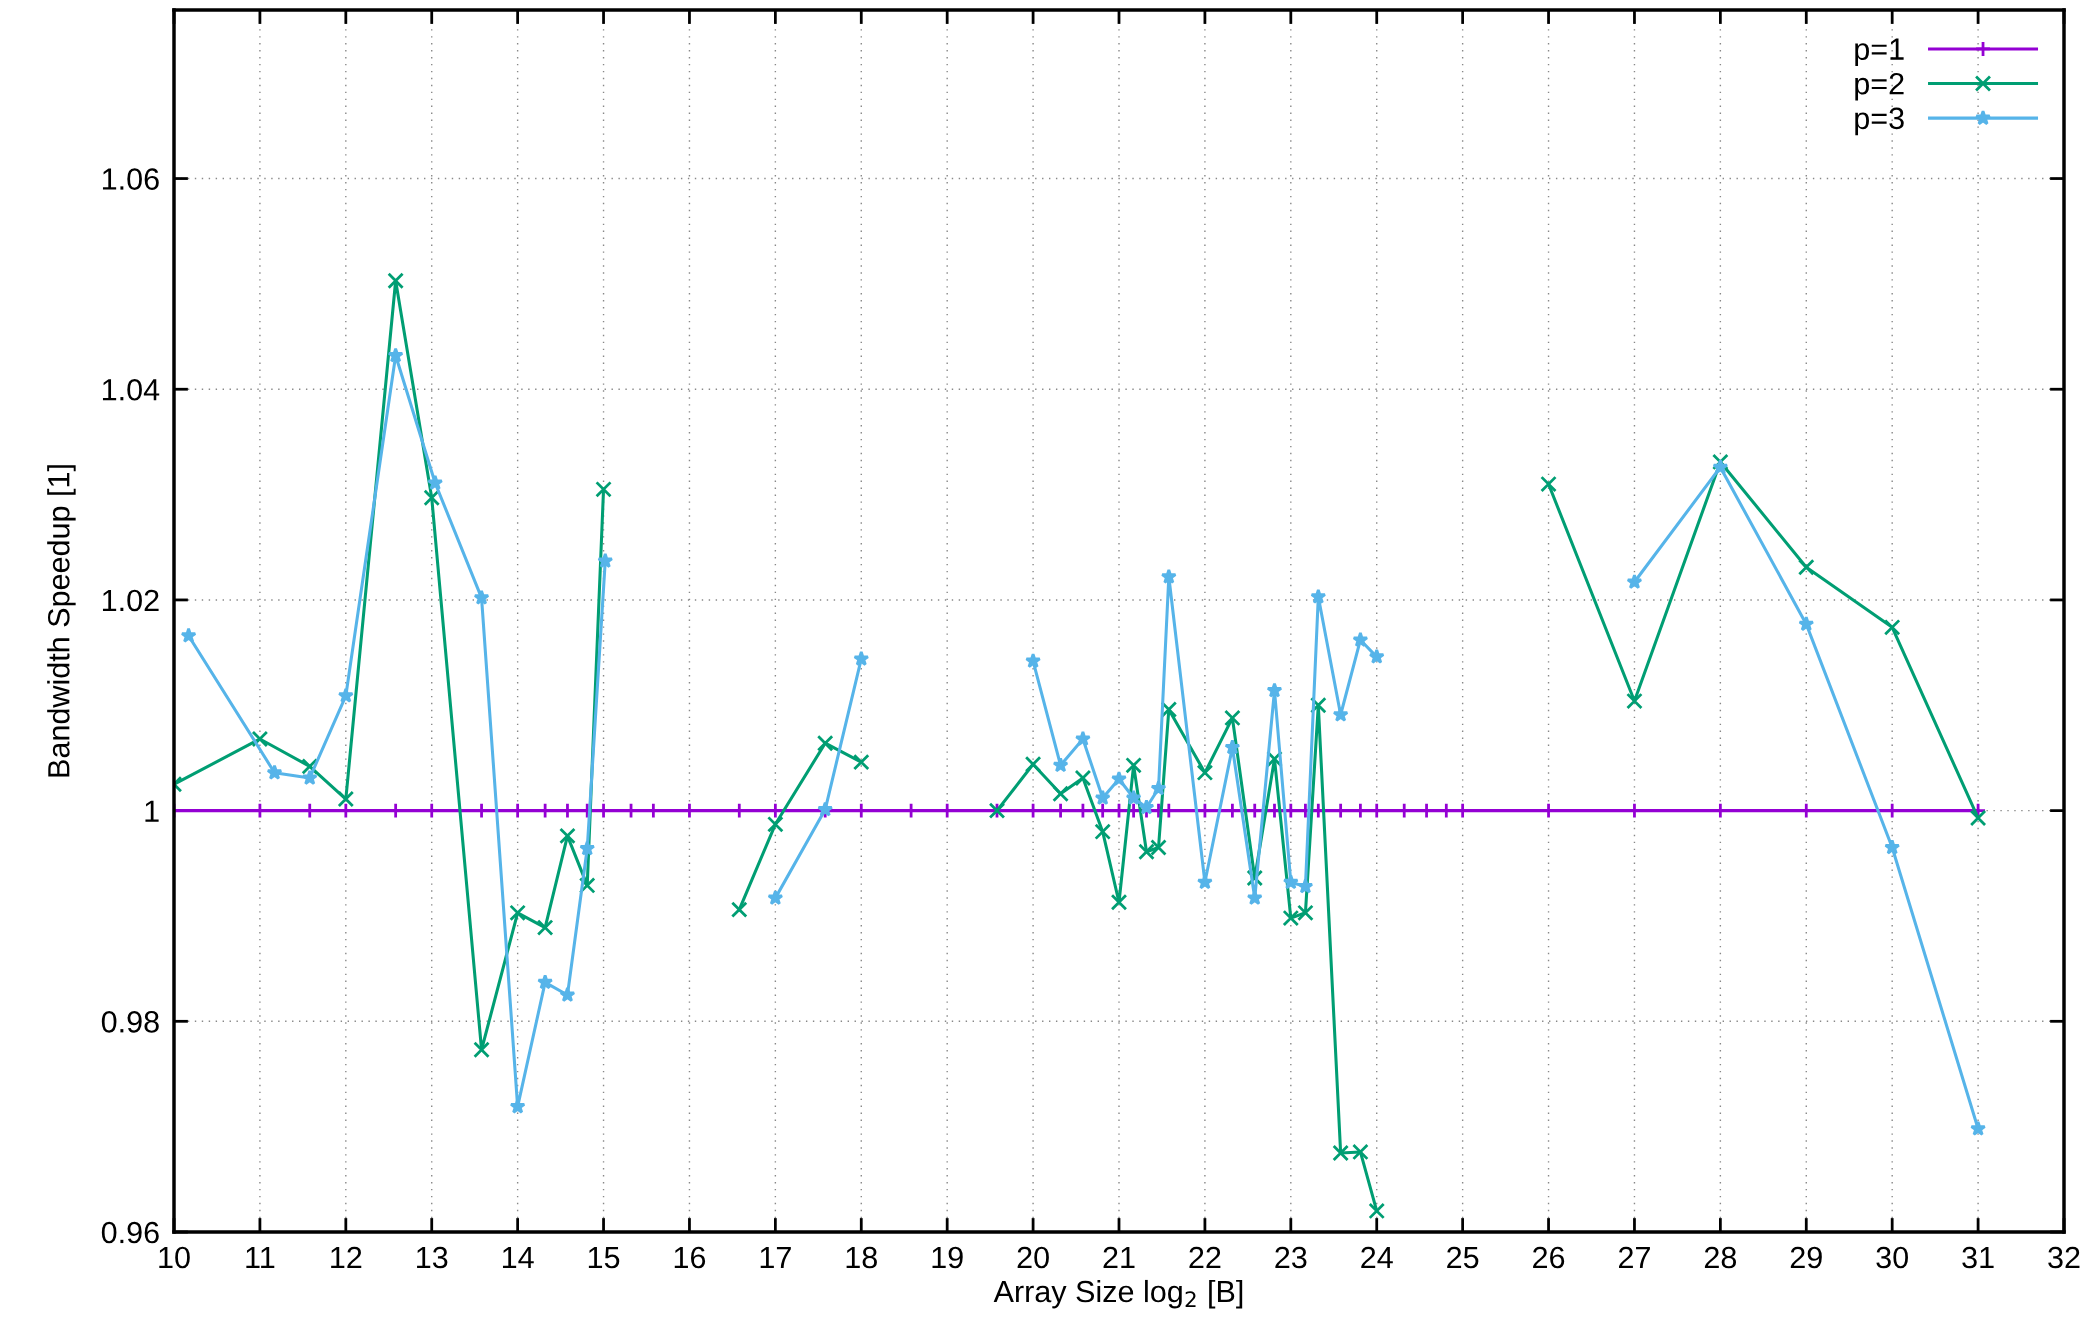 This screenshot has width=2098, height=1342. Describe the element at coordinates (346, 1257) in the screenshot. I see `x-tick-label: 12` at that location.